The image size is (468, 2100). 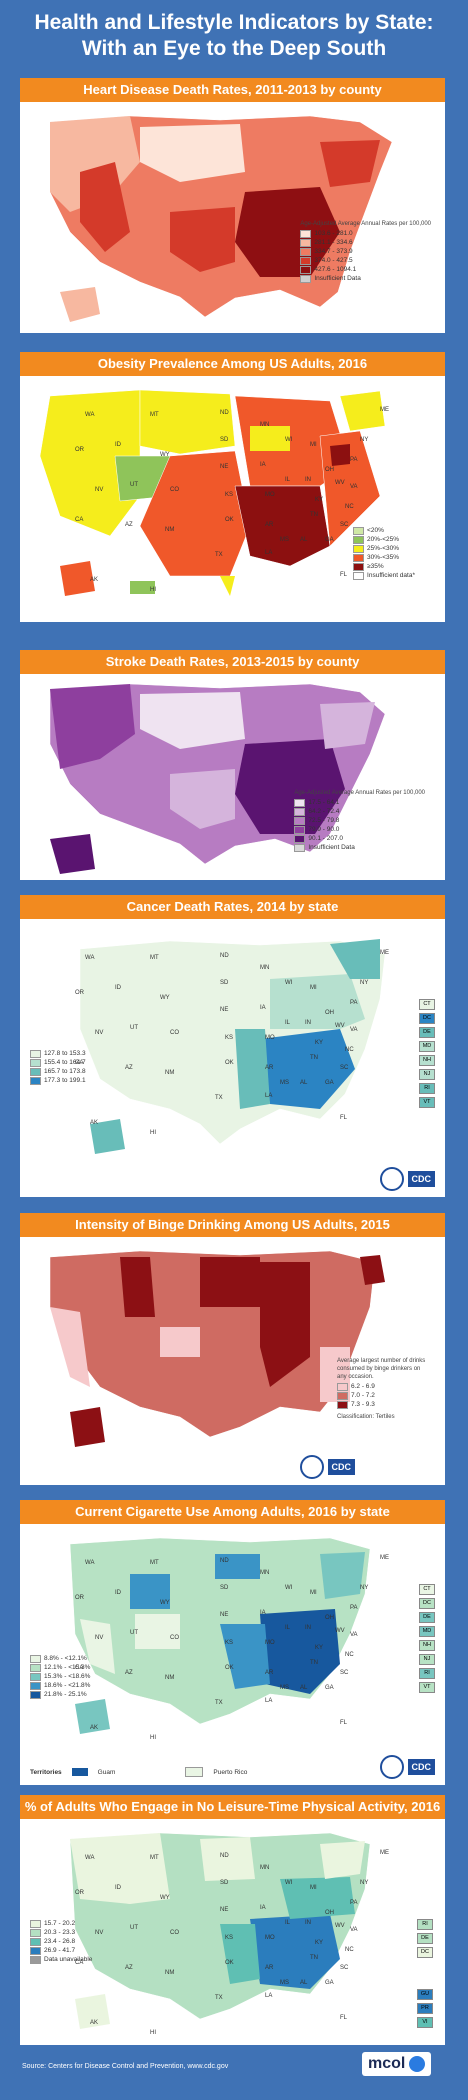 What do you see at coordinates (375, 530) in the screenshot?
I see `legend-label: <20%` at bounding box center [375, 530].